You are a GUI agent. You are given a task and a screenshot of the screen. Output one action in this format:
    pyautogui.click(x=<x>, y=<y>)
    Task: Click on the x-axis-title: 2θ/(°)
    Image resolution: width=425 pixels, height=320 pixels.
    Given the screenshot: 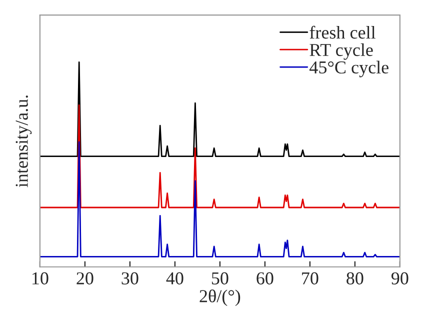 What is the action you would take?
    pyautogui.click(x=220, y=298)
    